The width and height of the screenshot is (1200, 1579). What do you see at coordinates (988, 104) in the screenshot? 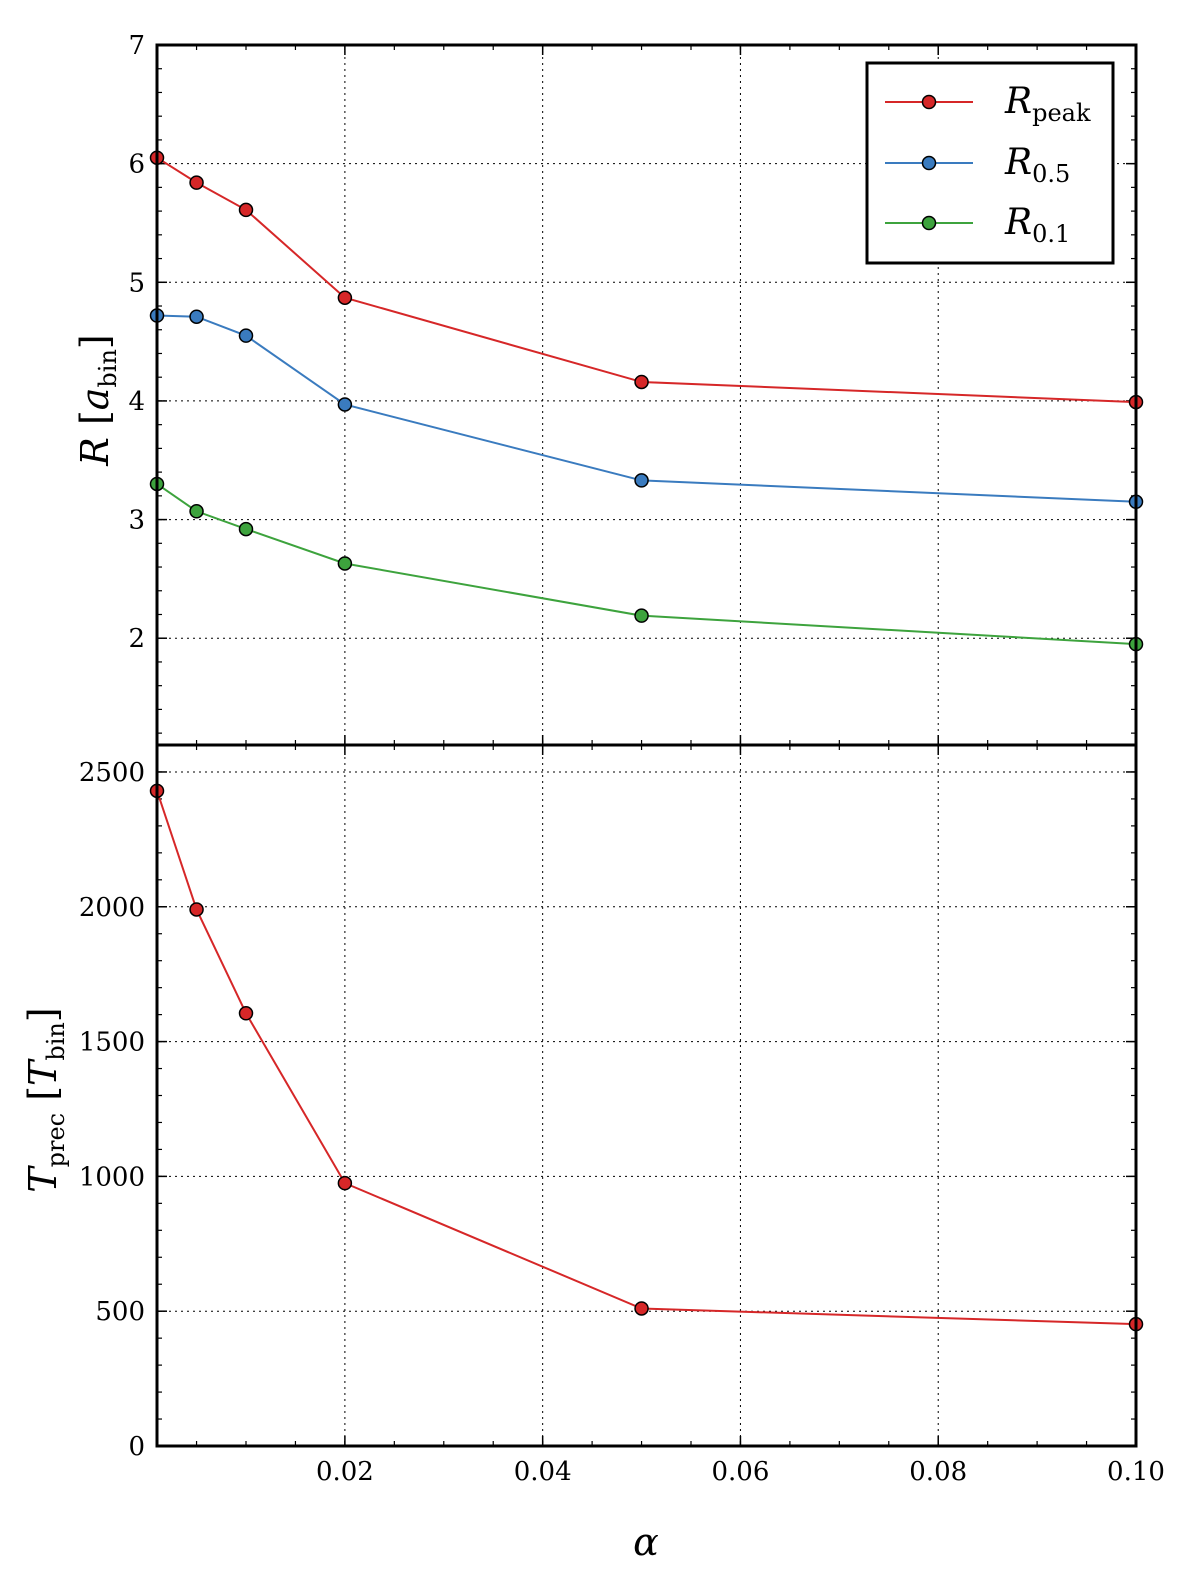
I see `legend-entry-r-peak: Rpeak` at bounding box center [988, 104].